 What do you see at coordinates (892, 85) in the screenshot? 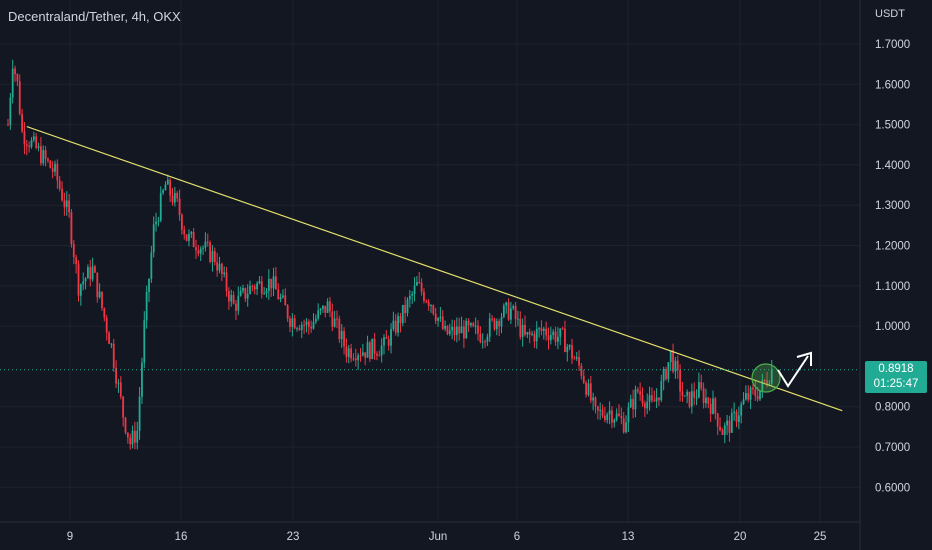
I see `y-tick-label: 1.6000` at bounding box center [892, 85].